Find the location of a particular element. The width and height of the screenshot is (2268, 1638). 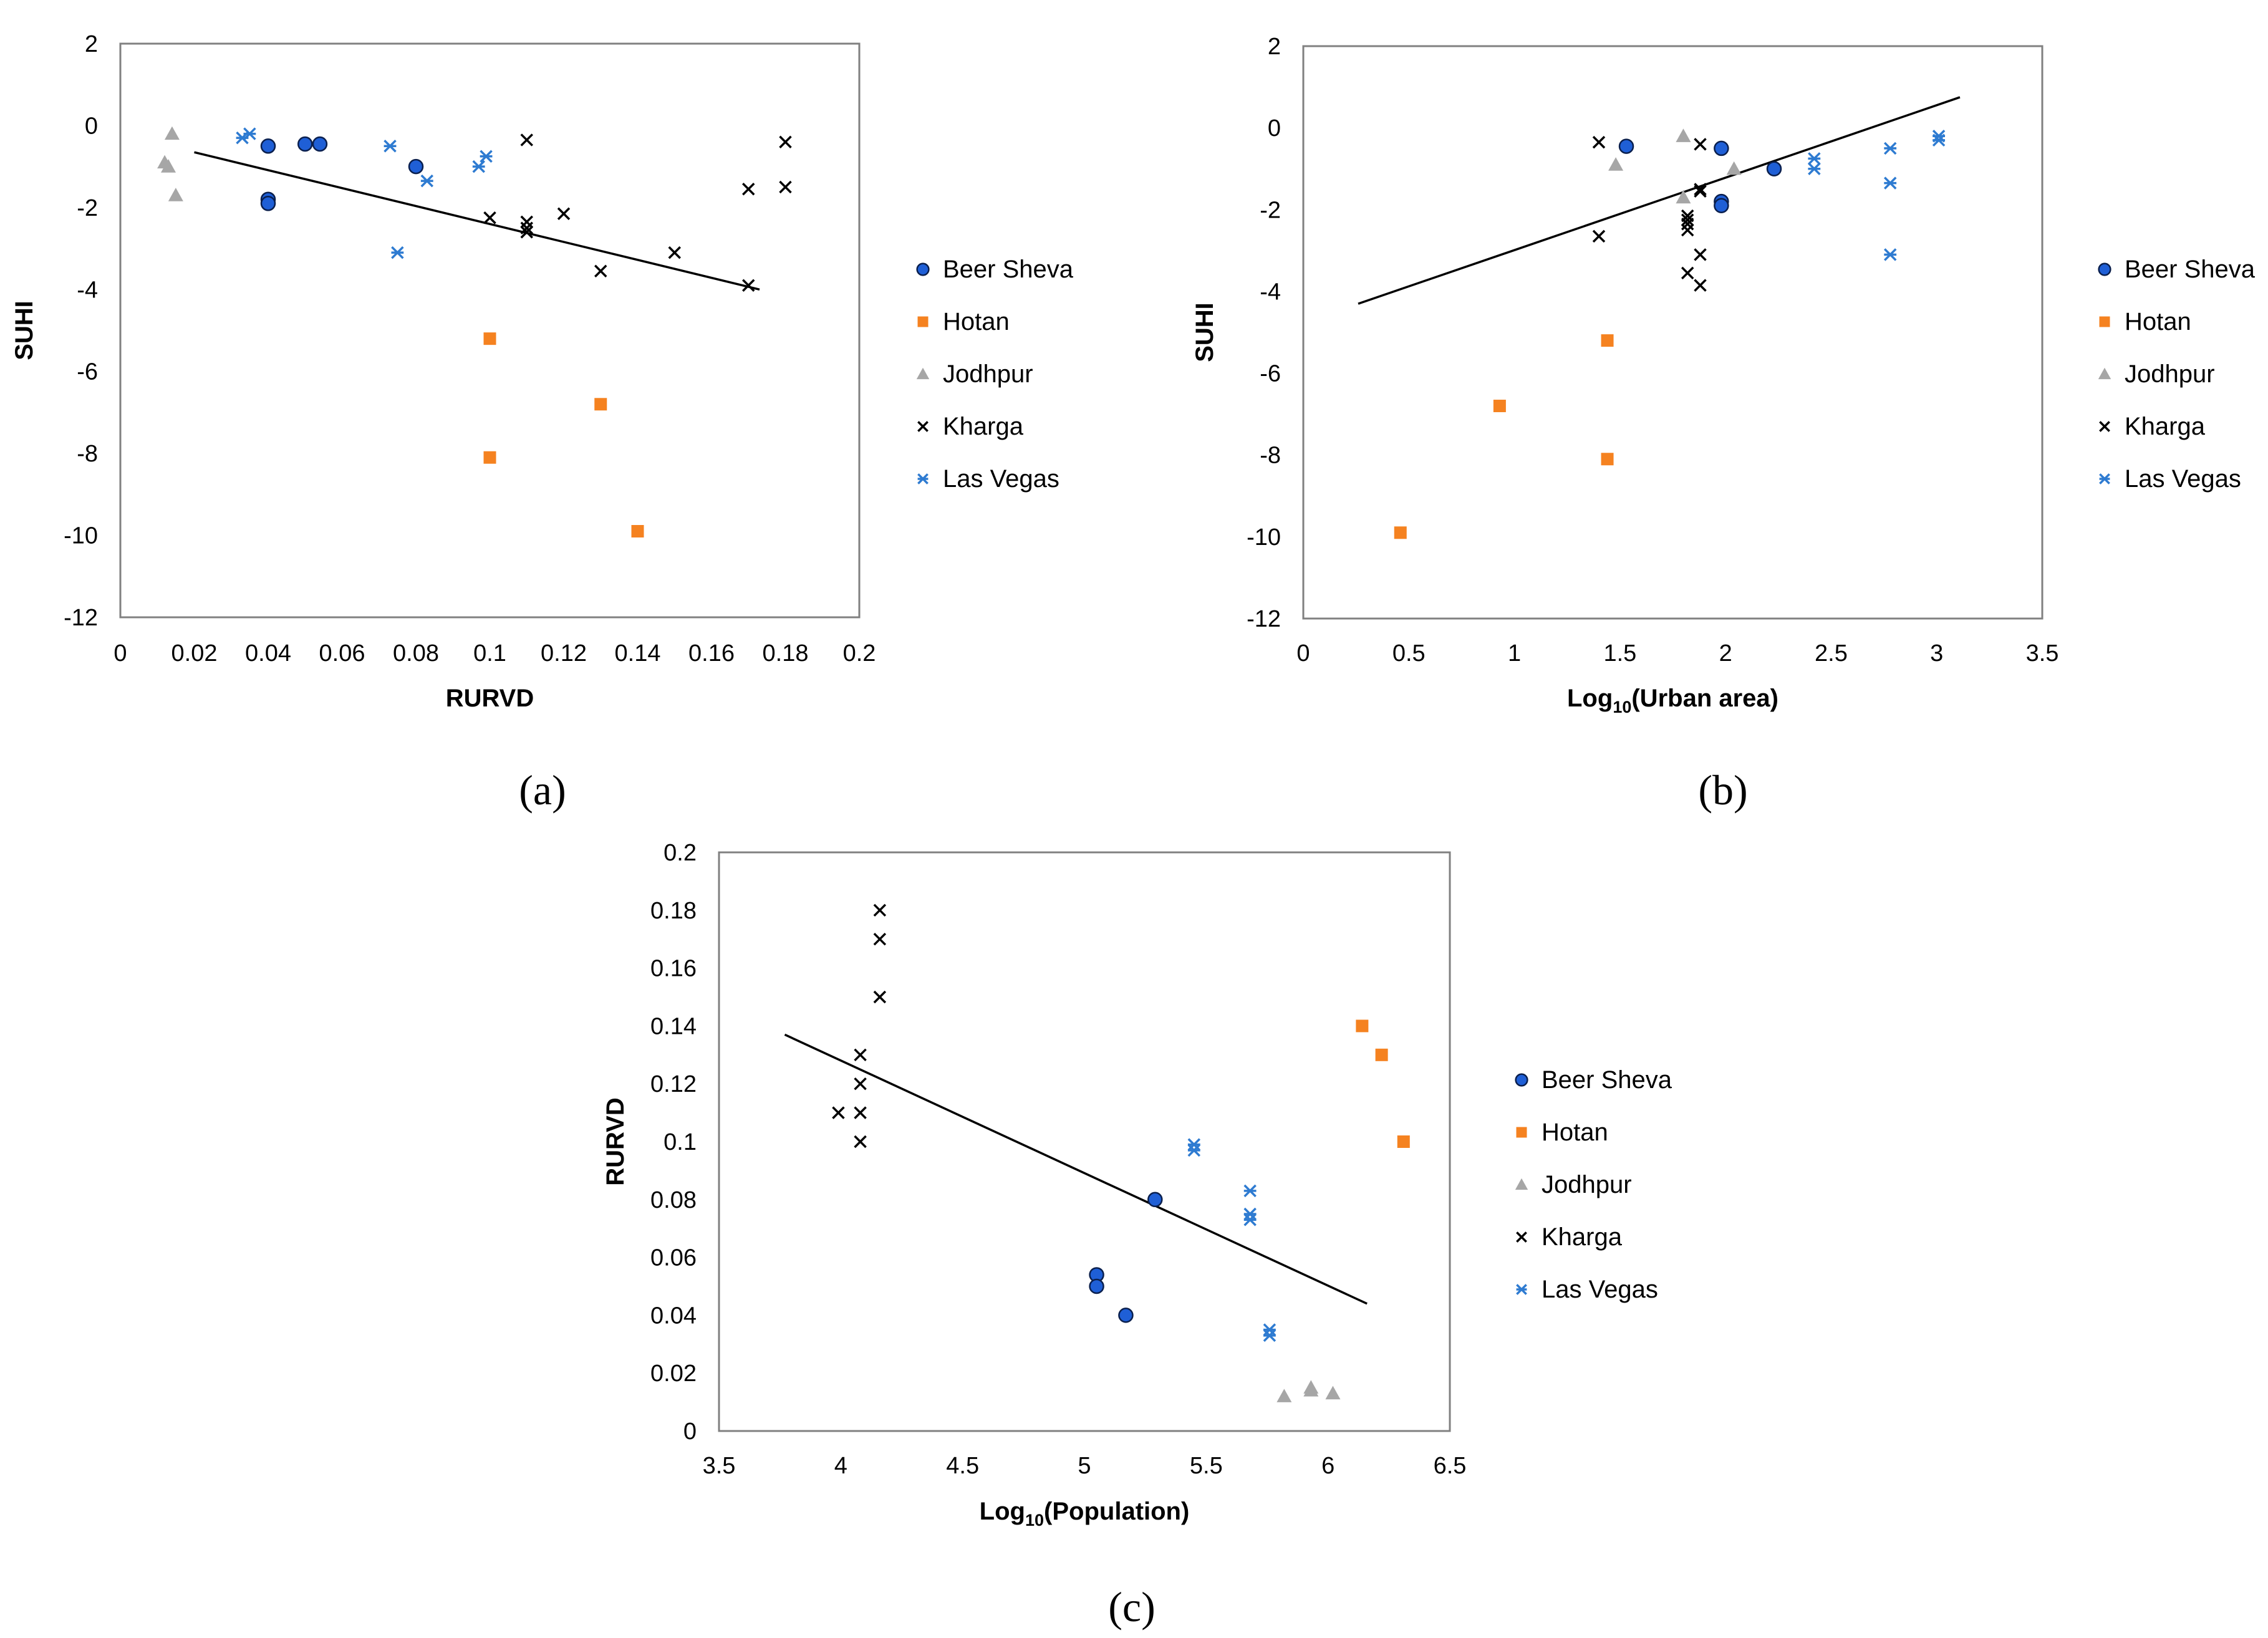

legend-label: Beer Sheva is located at coordinates (1008, 269).